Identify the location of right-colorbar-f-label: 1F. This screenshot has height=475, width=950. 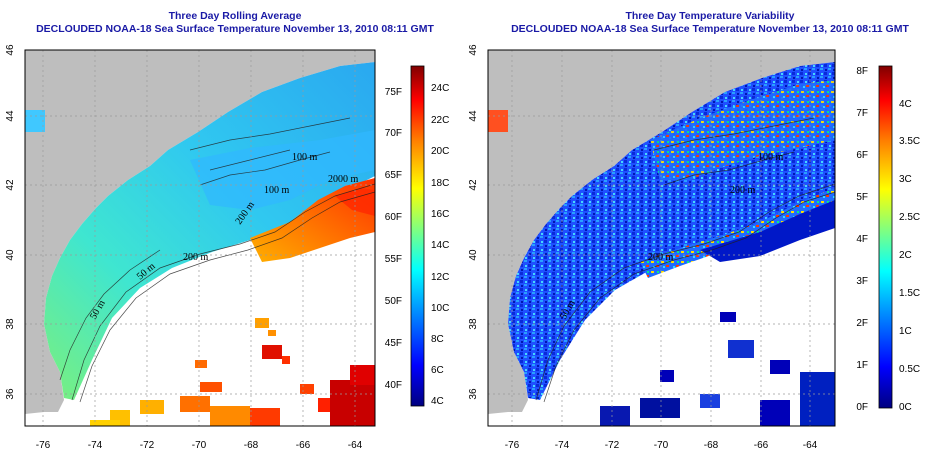
(862, 365).